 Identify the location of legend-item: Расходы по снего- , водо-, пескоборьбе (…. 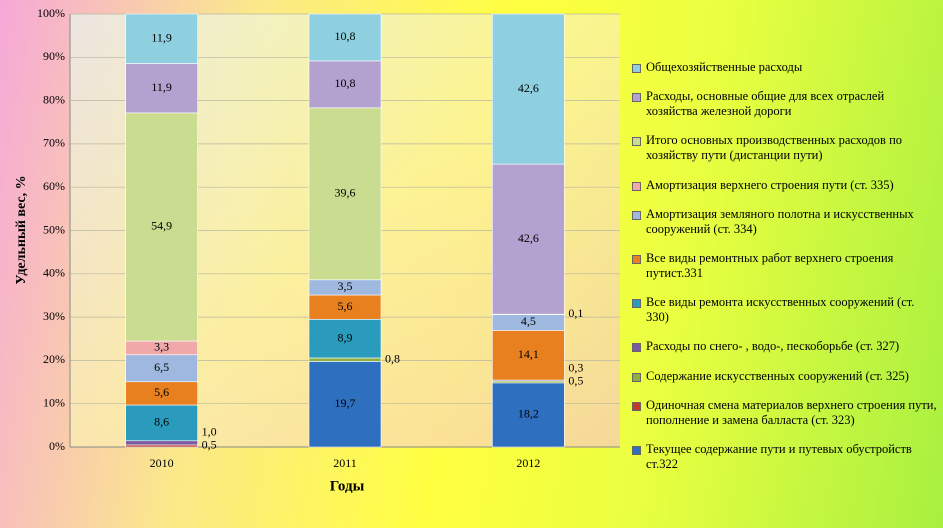
(785, 346).